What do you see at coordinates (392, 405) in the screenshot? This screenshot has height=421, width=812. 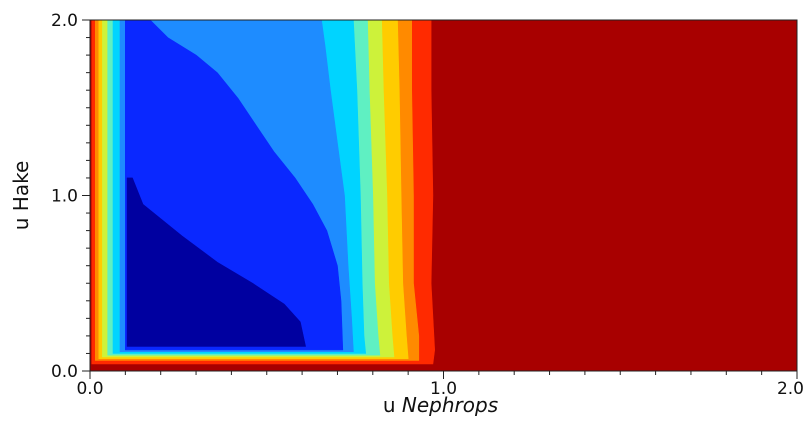 I see `x-axis-title-prefix: u` at bounding box center [392, 405].